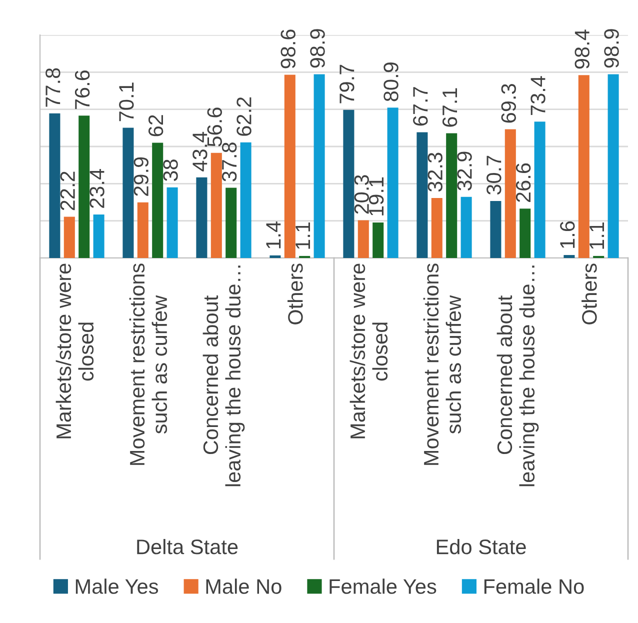 The image size is (638, 623). Describe the element at coordinates (508, 103) in the screenshot. I see `data-label: 69.3` at that location.